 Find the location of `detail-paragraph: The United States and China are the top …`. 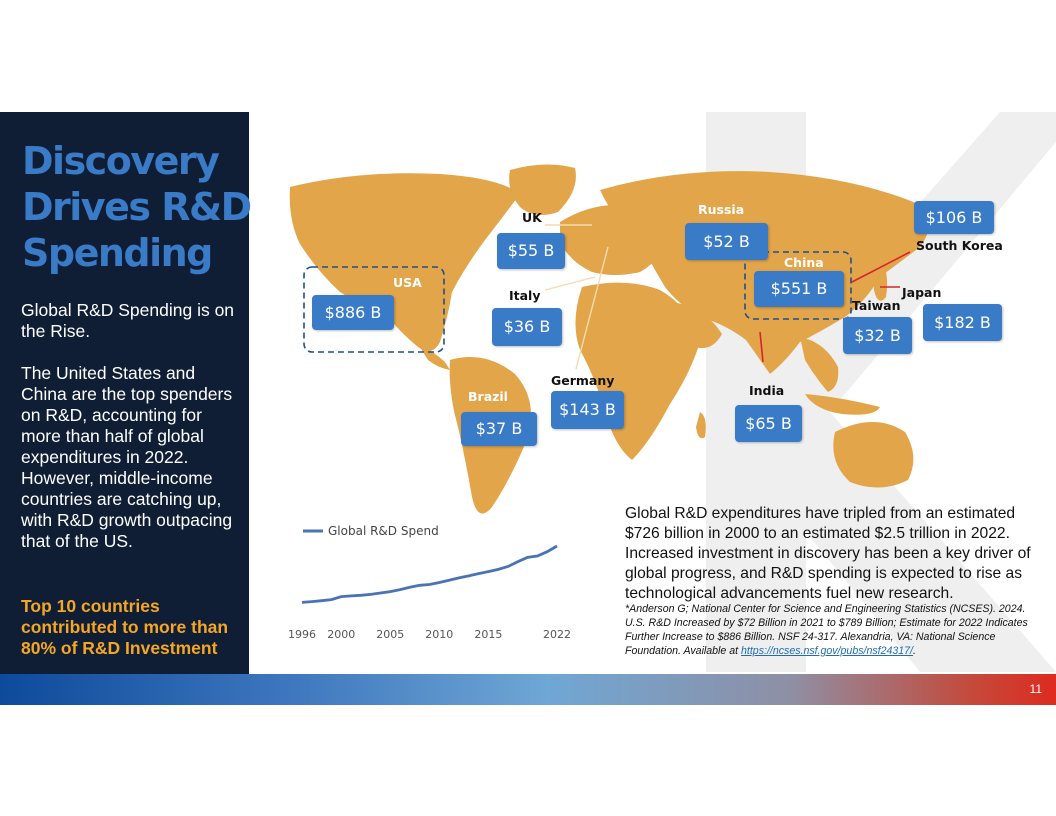

detail-paragraph: The United States and China are the top … is located at coordinates (127, 457).